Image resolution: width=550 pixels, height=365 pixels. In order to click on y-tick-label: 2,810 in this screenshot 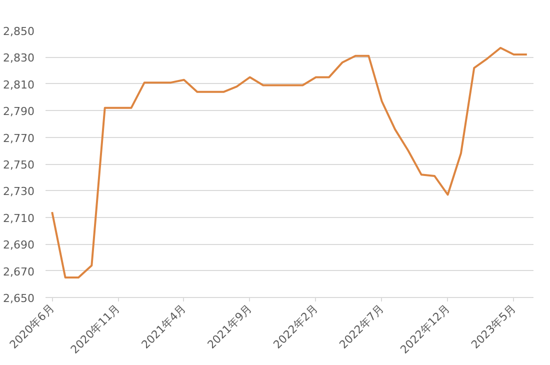, I will do `click(19, 85)`.